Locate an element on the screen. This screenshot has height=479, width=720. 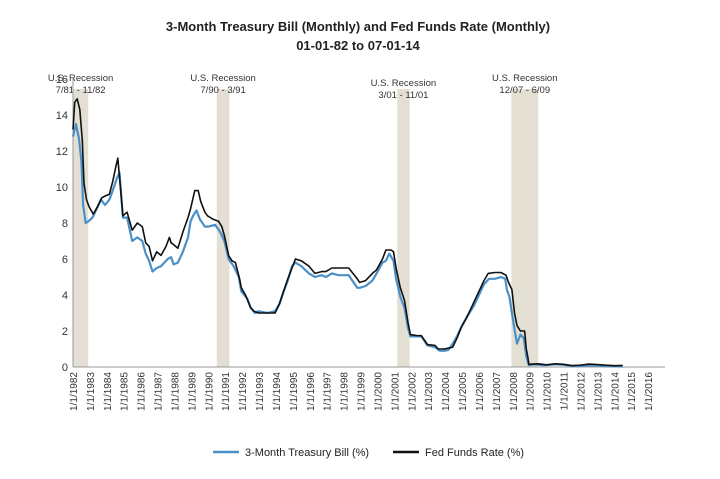
x-tick-label: 1/1/1982 is located at coordinates (74, 391).